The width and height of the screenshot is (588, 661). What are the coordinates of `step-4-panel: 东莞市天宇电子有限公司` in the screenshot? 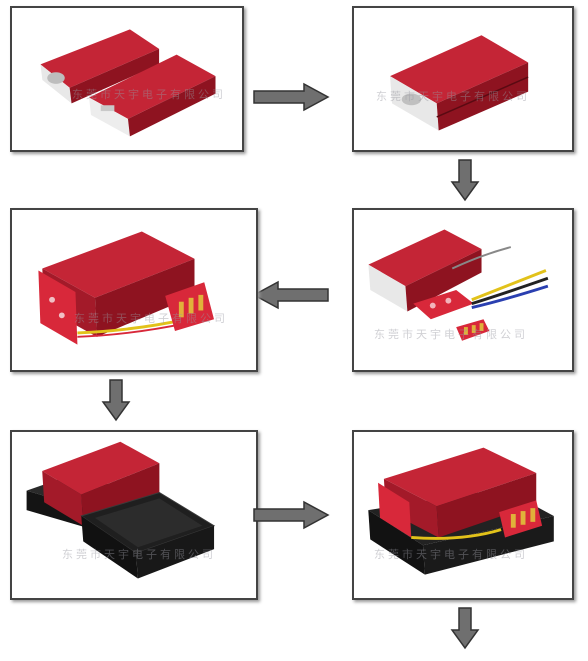 It's located at (134, 290).